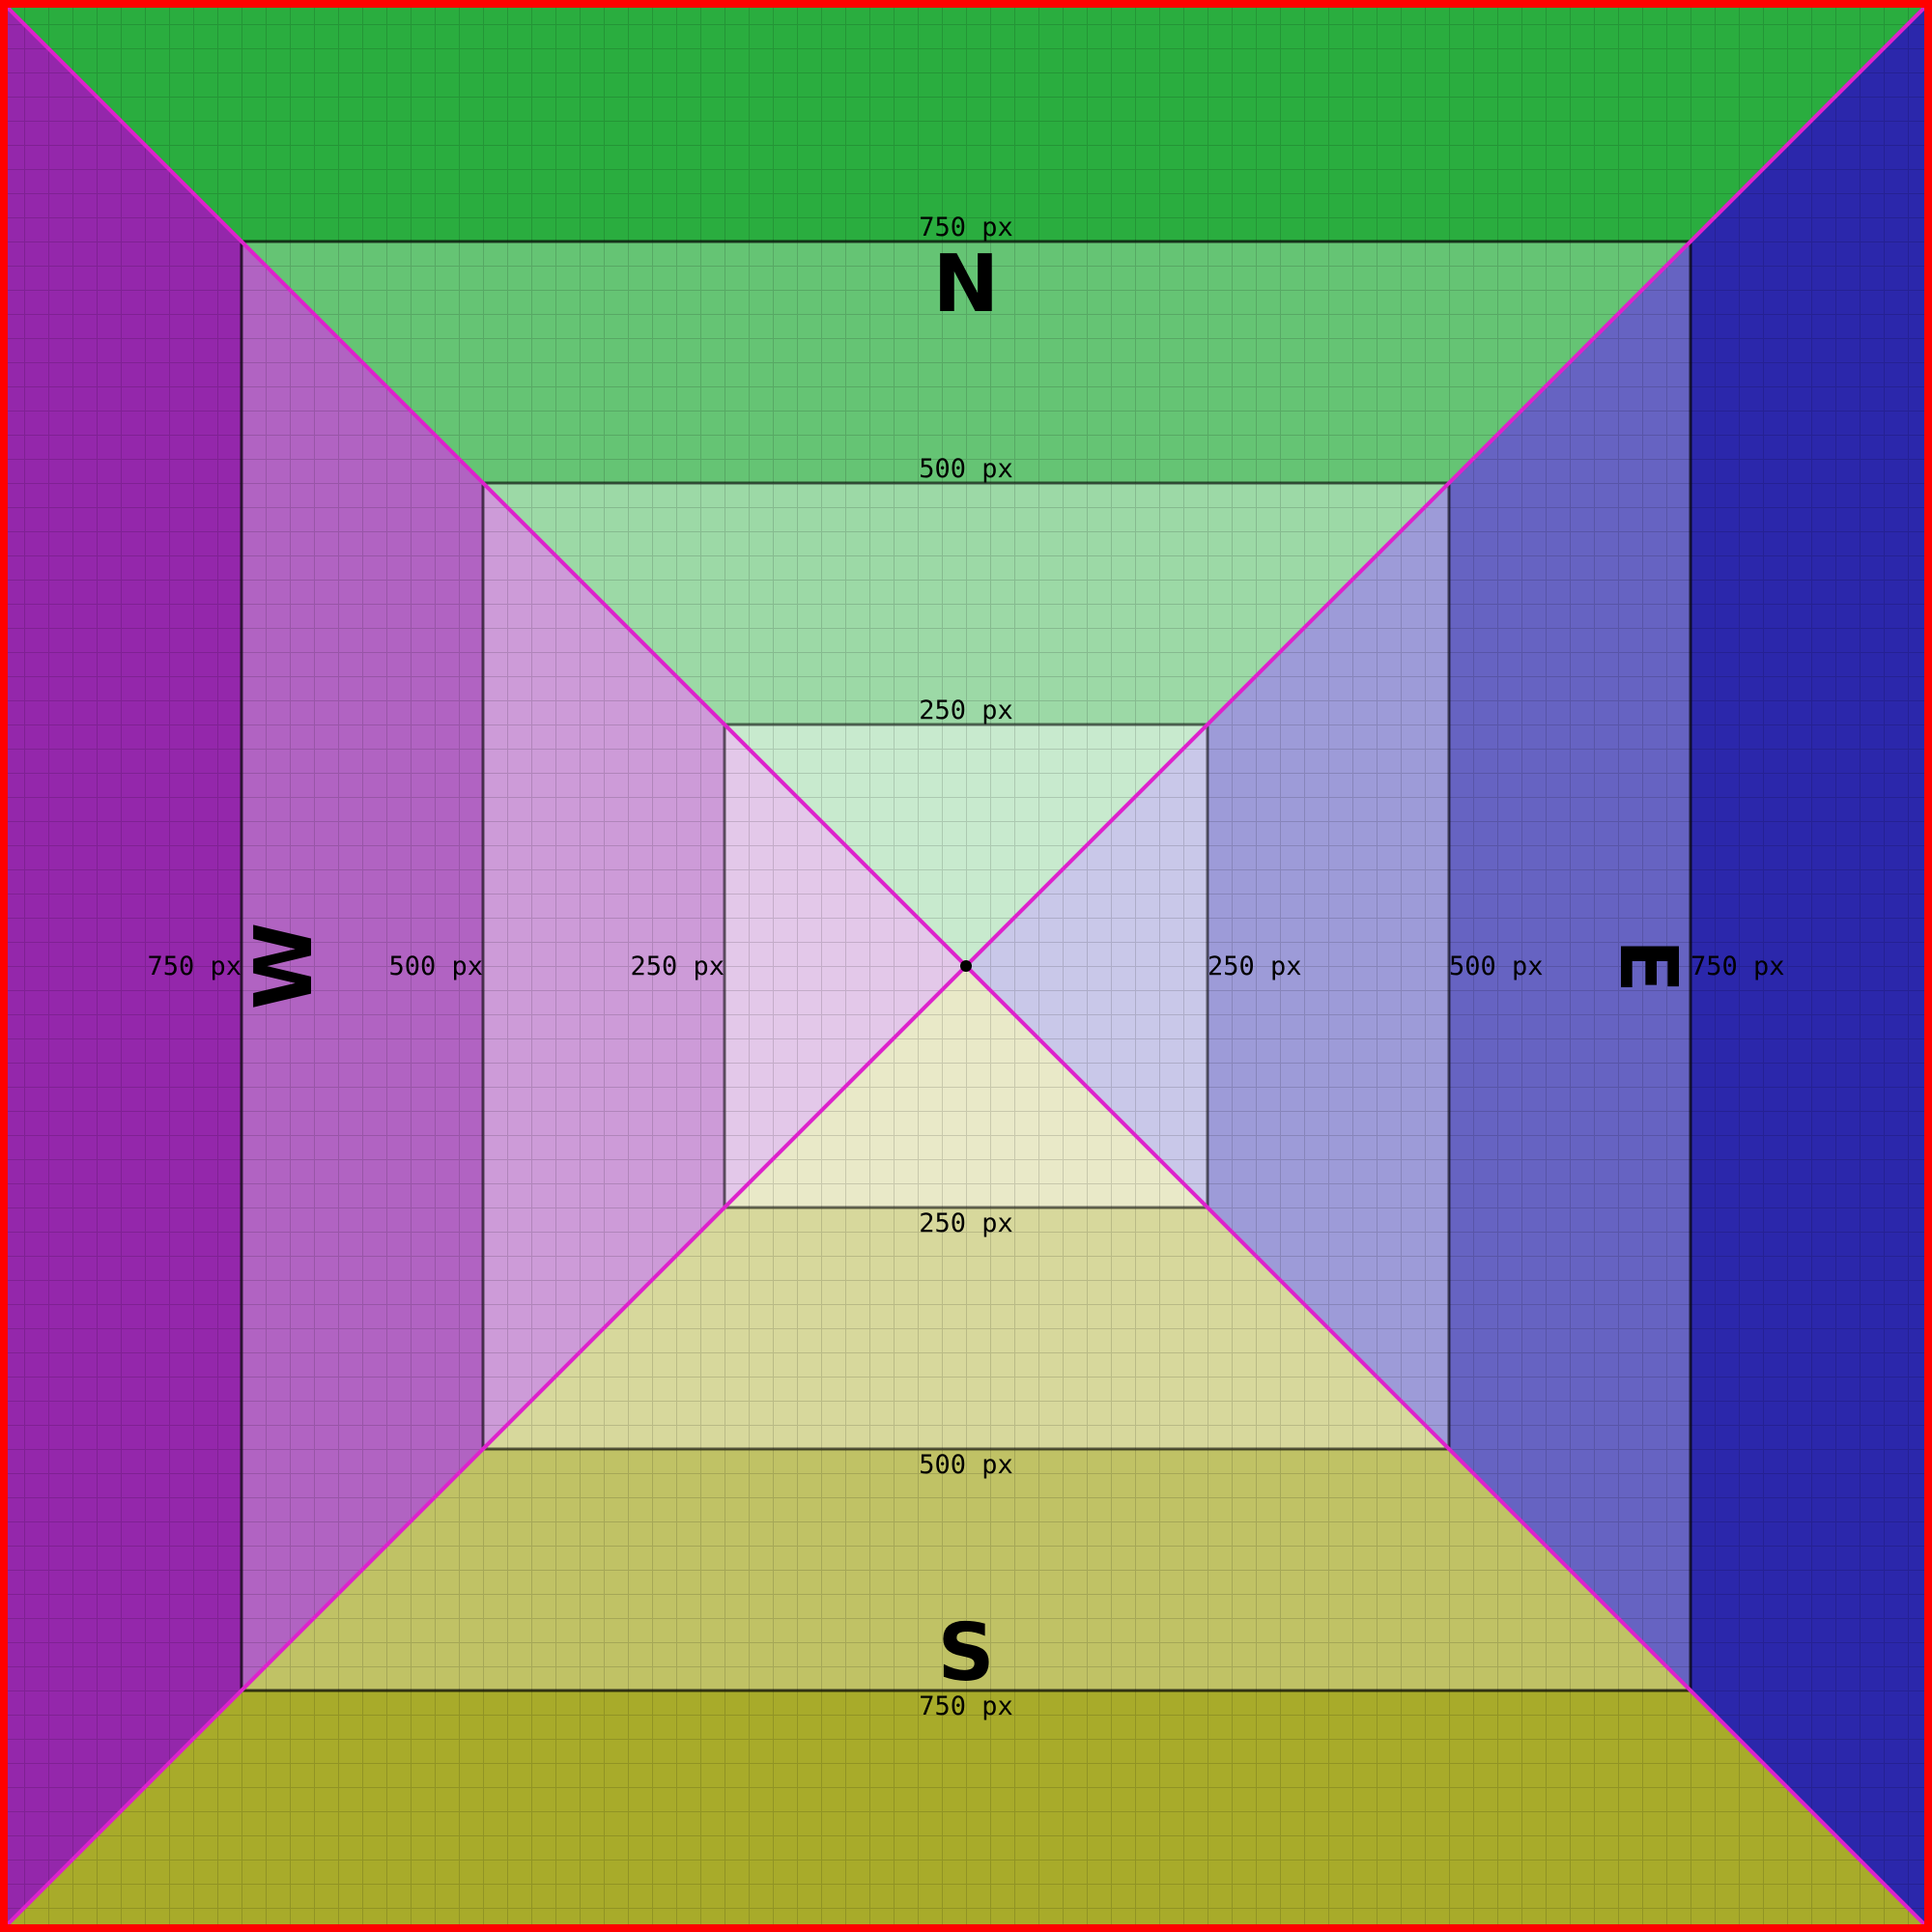 The image size is (1932, 1932). I want to click on ring-label-right-750: 750 px, so click(1737, 966).